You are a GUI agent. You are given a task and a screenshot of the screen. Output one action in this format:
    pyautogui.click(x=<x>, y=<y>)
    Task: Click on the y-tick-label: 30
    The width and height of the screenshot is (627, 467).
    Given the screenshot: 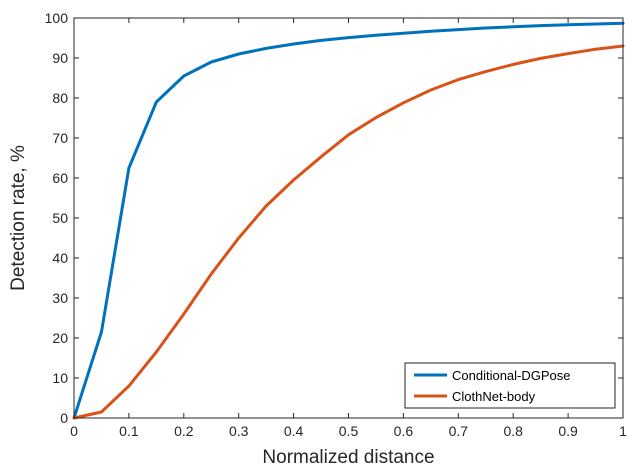 What is the action you would take?
    pyautogui.click(x=60, y=298)
    